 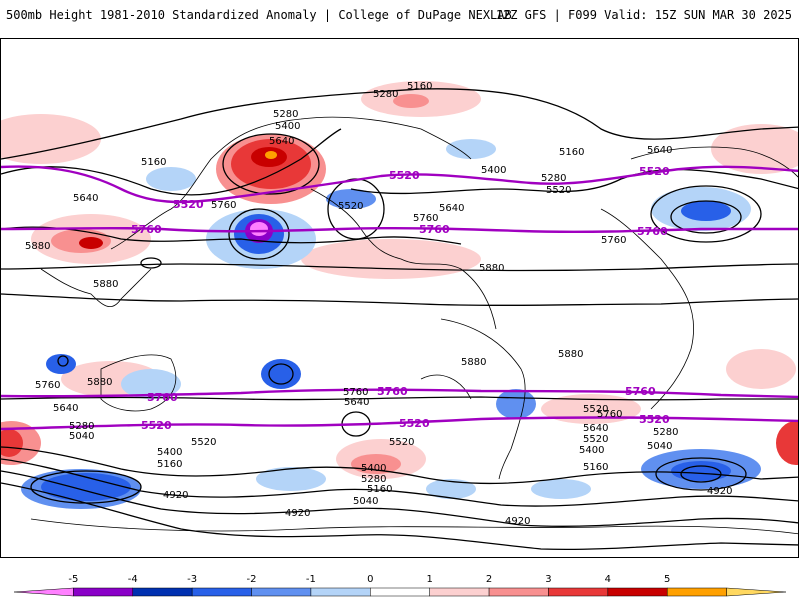 I want to click on coastline-antarctica, so click(x=414, y=526).